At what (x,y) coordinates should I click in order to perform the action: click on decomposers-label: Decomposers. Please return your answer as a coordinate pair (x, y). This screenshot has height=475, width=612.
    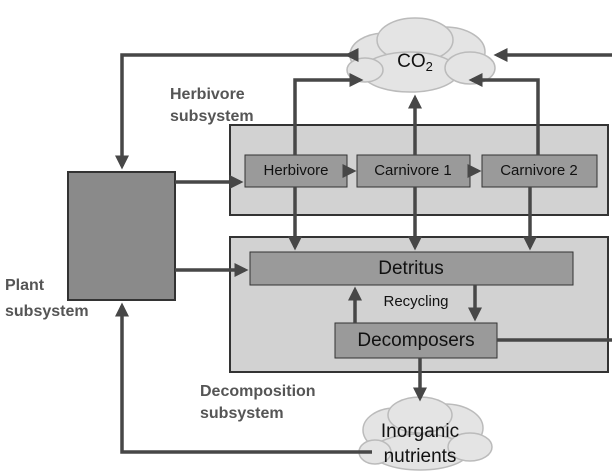
    Looking at the image, I should click on (415, 340).